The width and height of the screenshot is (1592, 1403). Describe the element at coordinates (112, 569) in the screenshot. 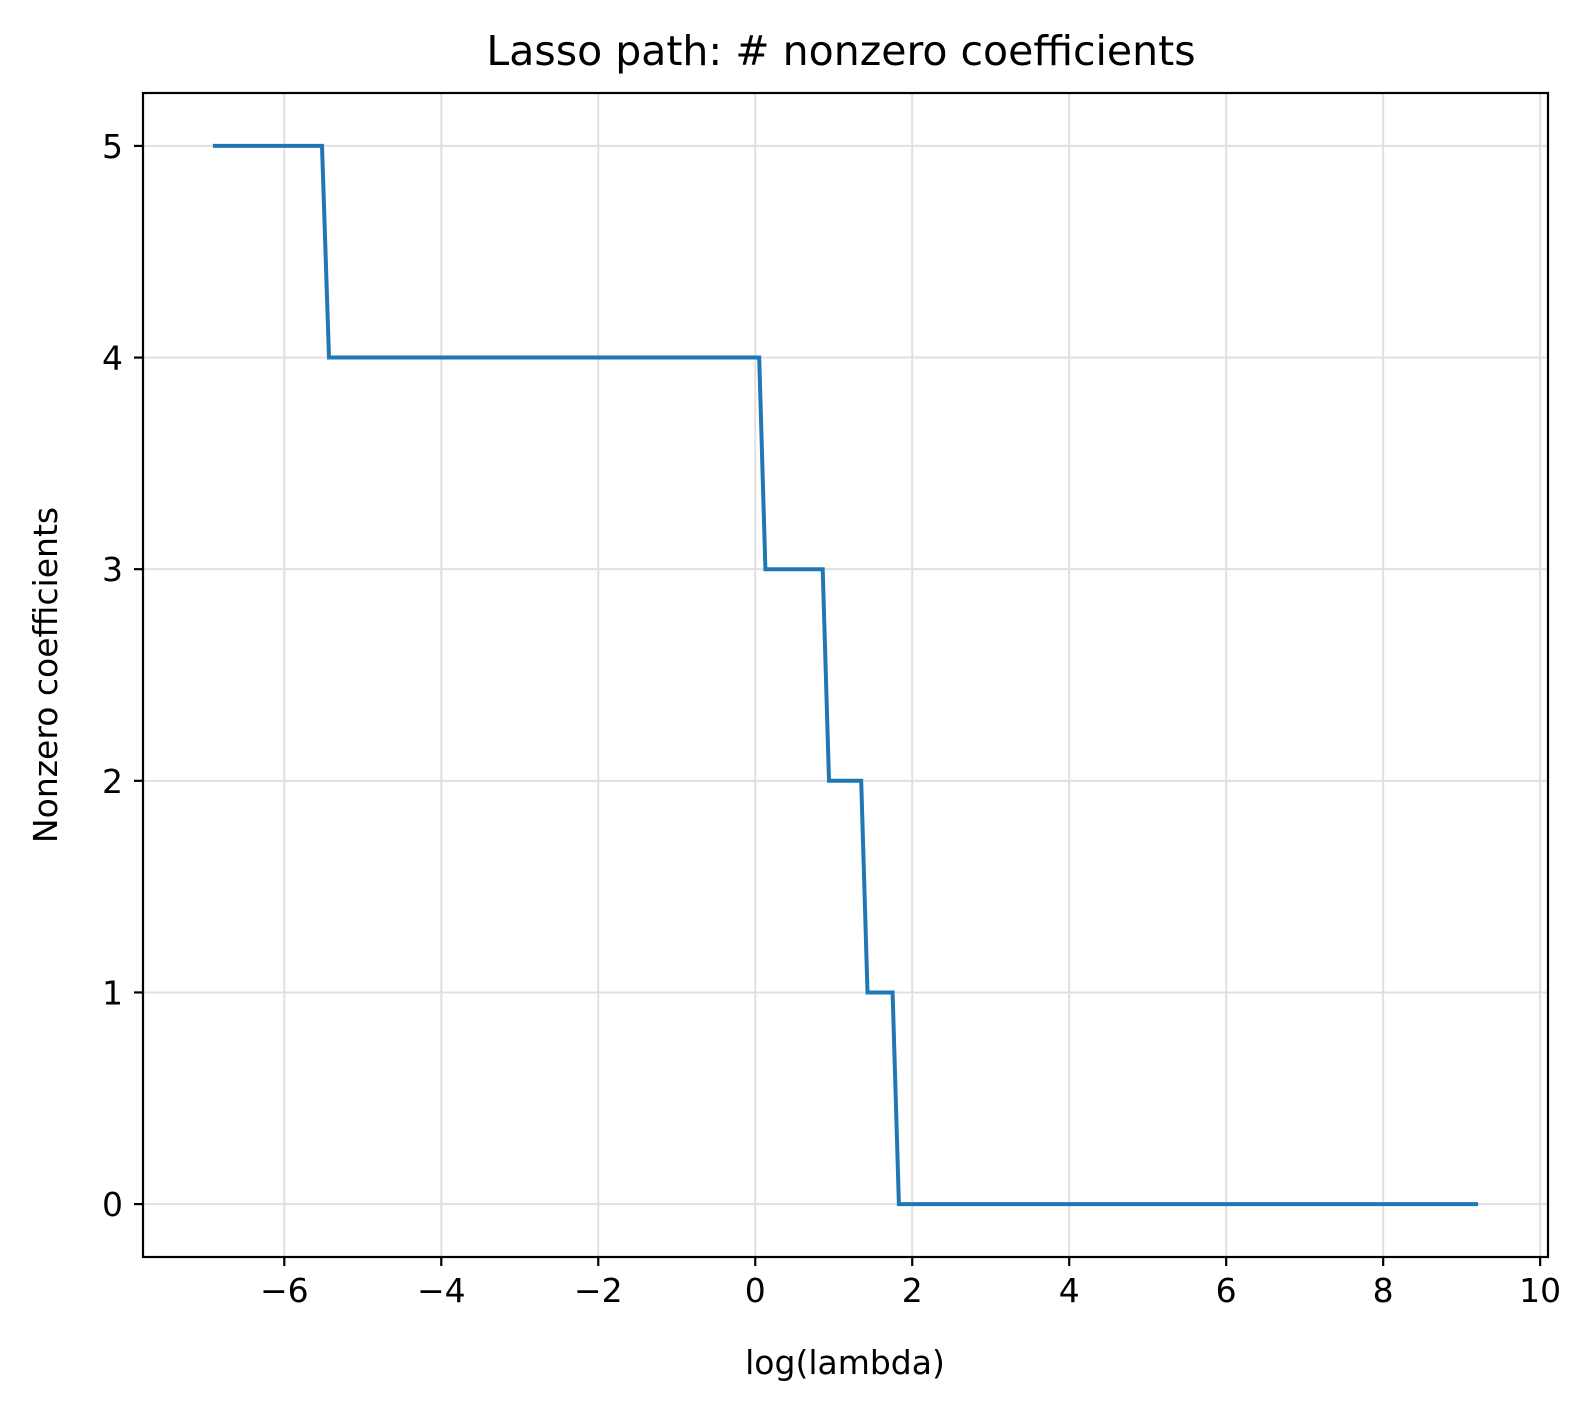

I see `y-tick-label: 3` at that location.